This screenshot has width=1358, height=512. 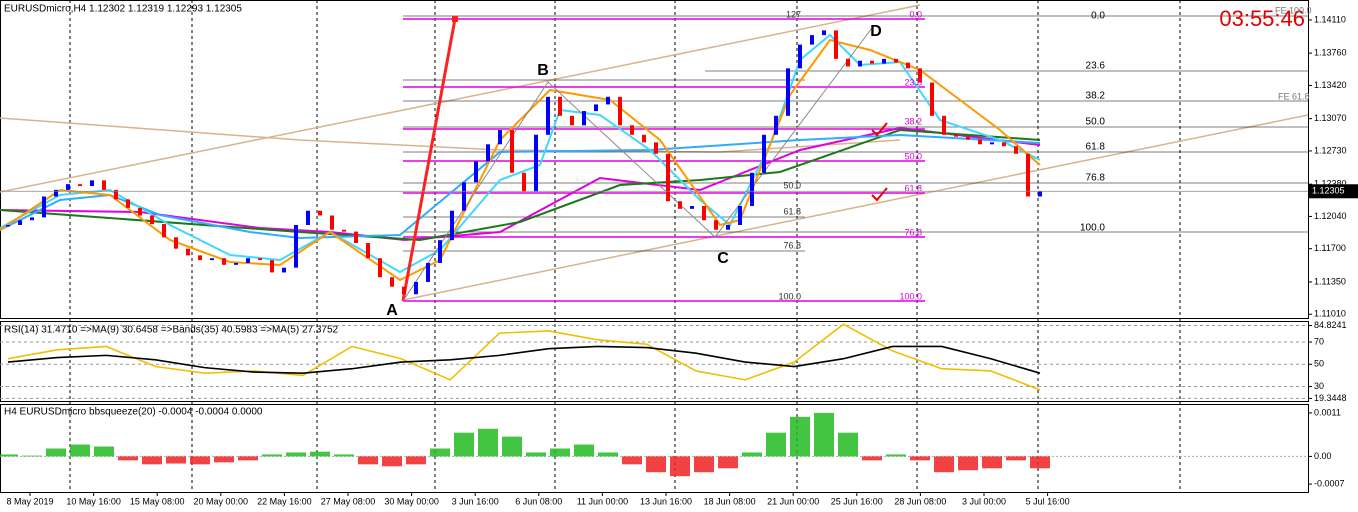 What do you see at coordinates (666, 501) in the screenshot?
I see `x-tick-label: 13 Jun 16:00` at bounding box center [666, 501].